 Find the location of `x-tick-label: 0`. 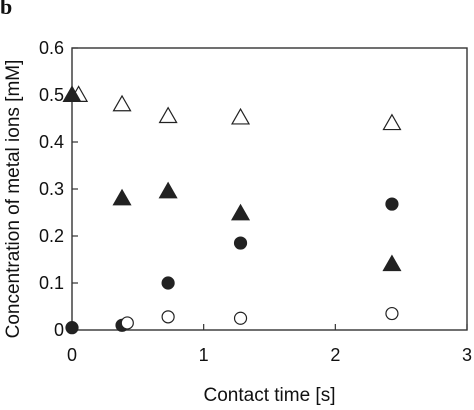

x-tick-label: 0 is located at coordinates (72, 355).